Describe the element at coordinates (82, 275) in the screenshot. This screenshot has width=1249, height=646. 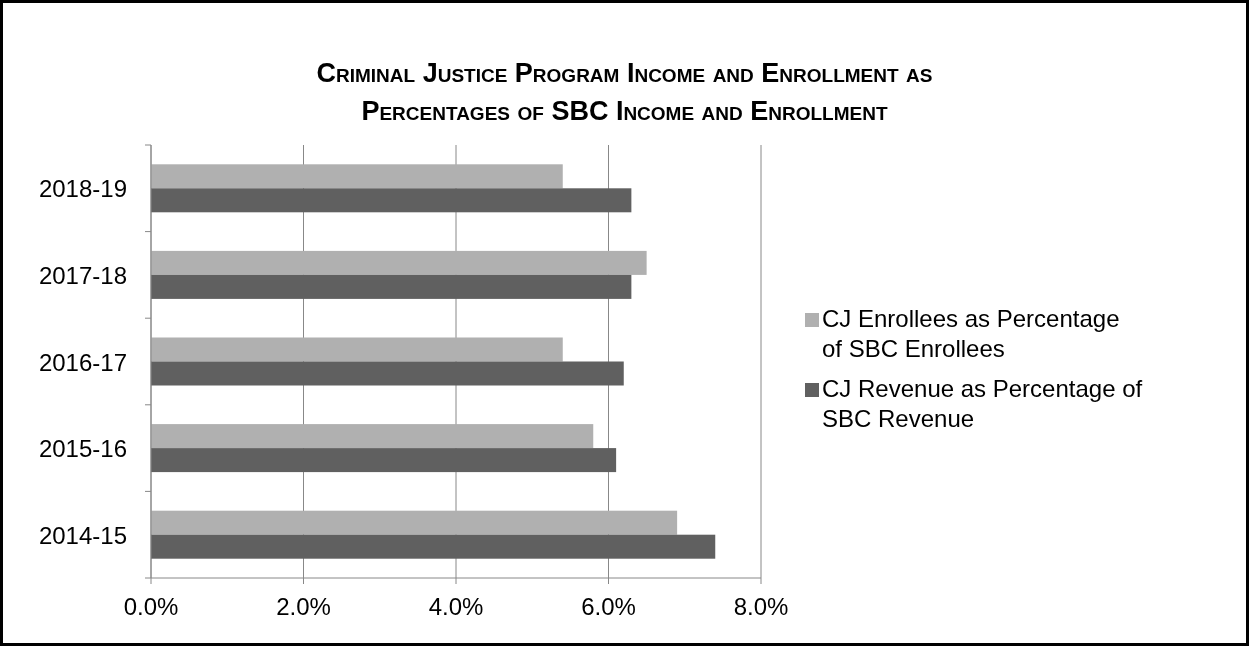
I see `y-tick-label: 2017-18` at that location.